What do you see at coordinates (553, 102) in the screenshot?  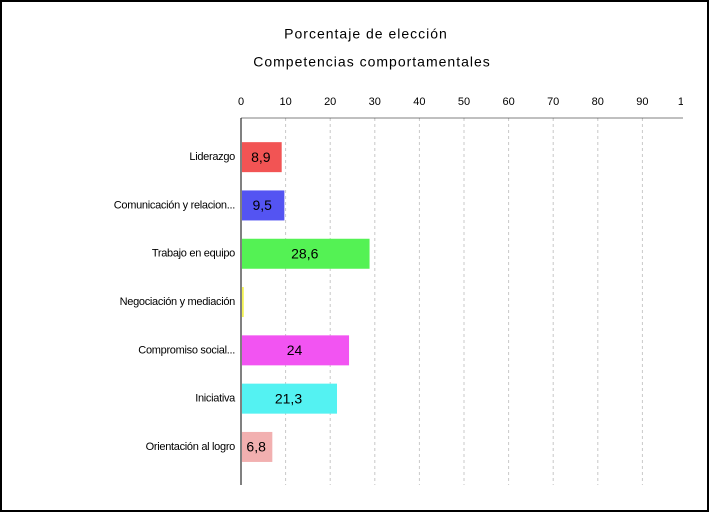 I see `x-tick-label: 70` at bounding box center [553, 102].